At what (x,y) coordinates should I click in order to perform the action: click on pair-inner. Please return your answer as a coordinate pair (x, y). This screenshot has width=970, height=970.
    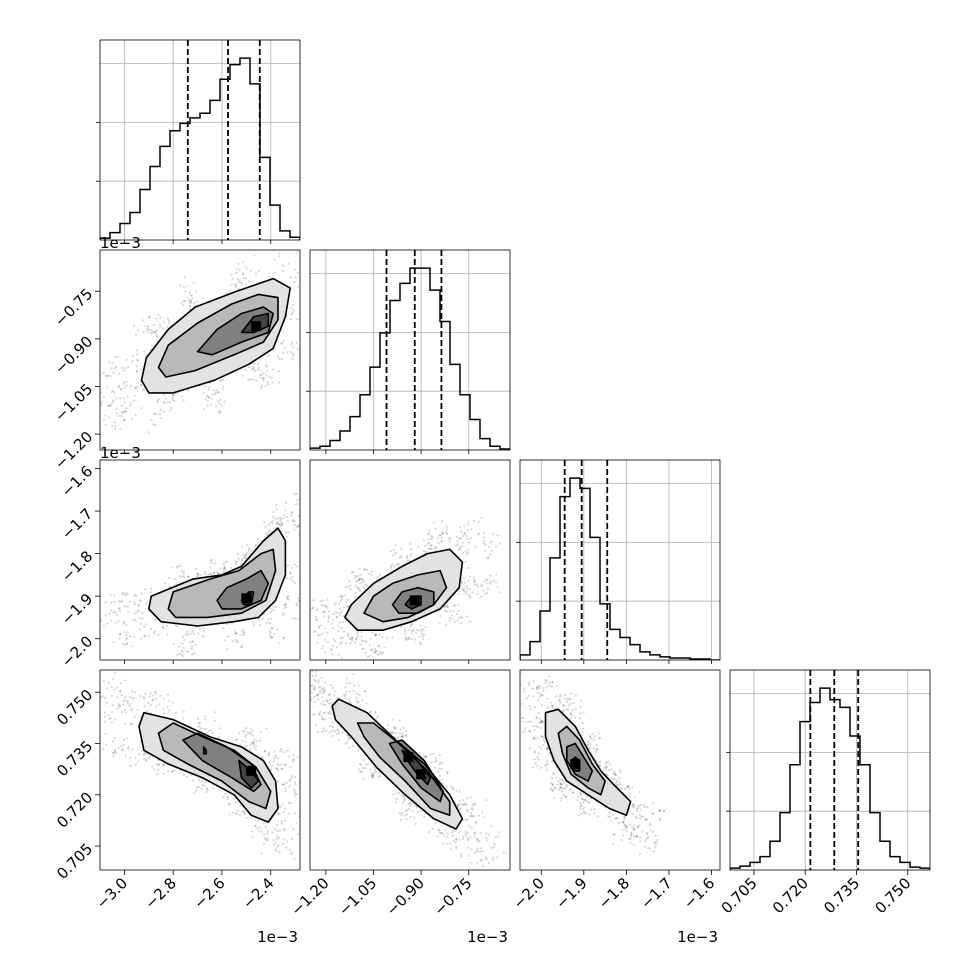
    Looking at the image, I should click on (200, 342).